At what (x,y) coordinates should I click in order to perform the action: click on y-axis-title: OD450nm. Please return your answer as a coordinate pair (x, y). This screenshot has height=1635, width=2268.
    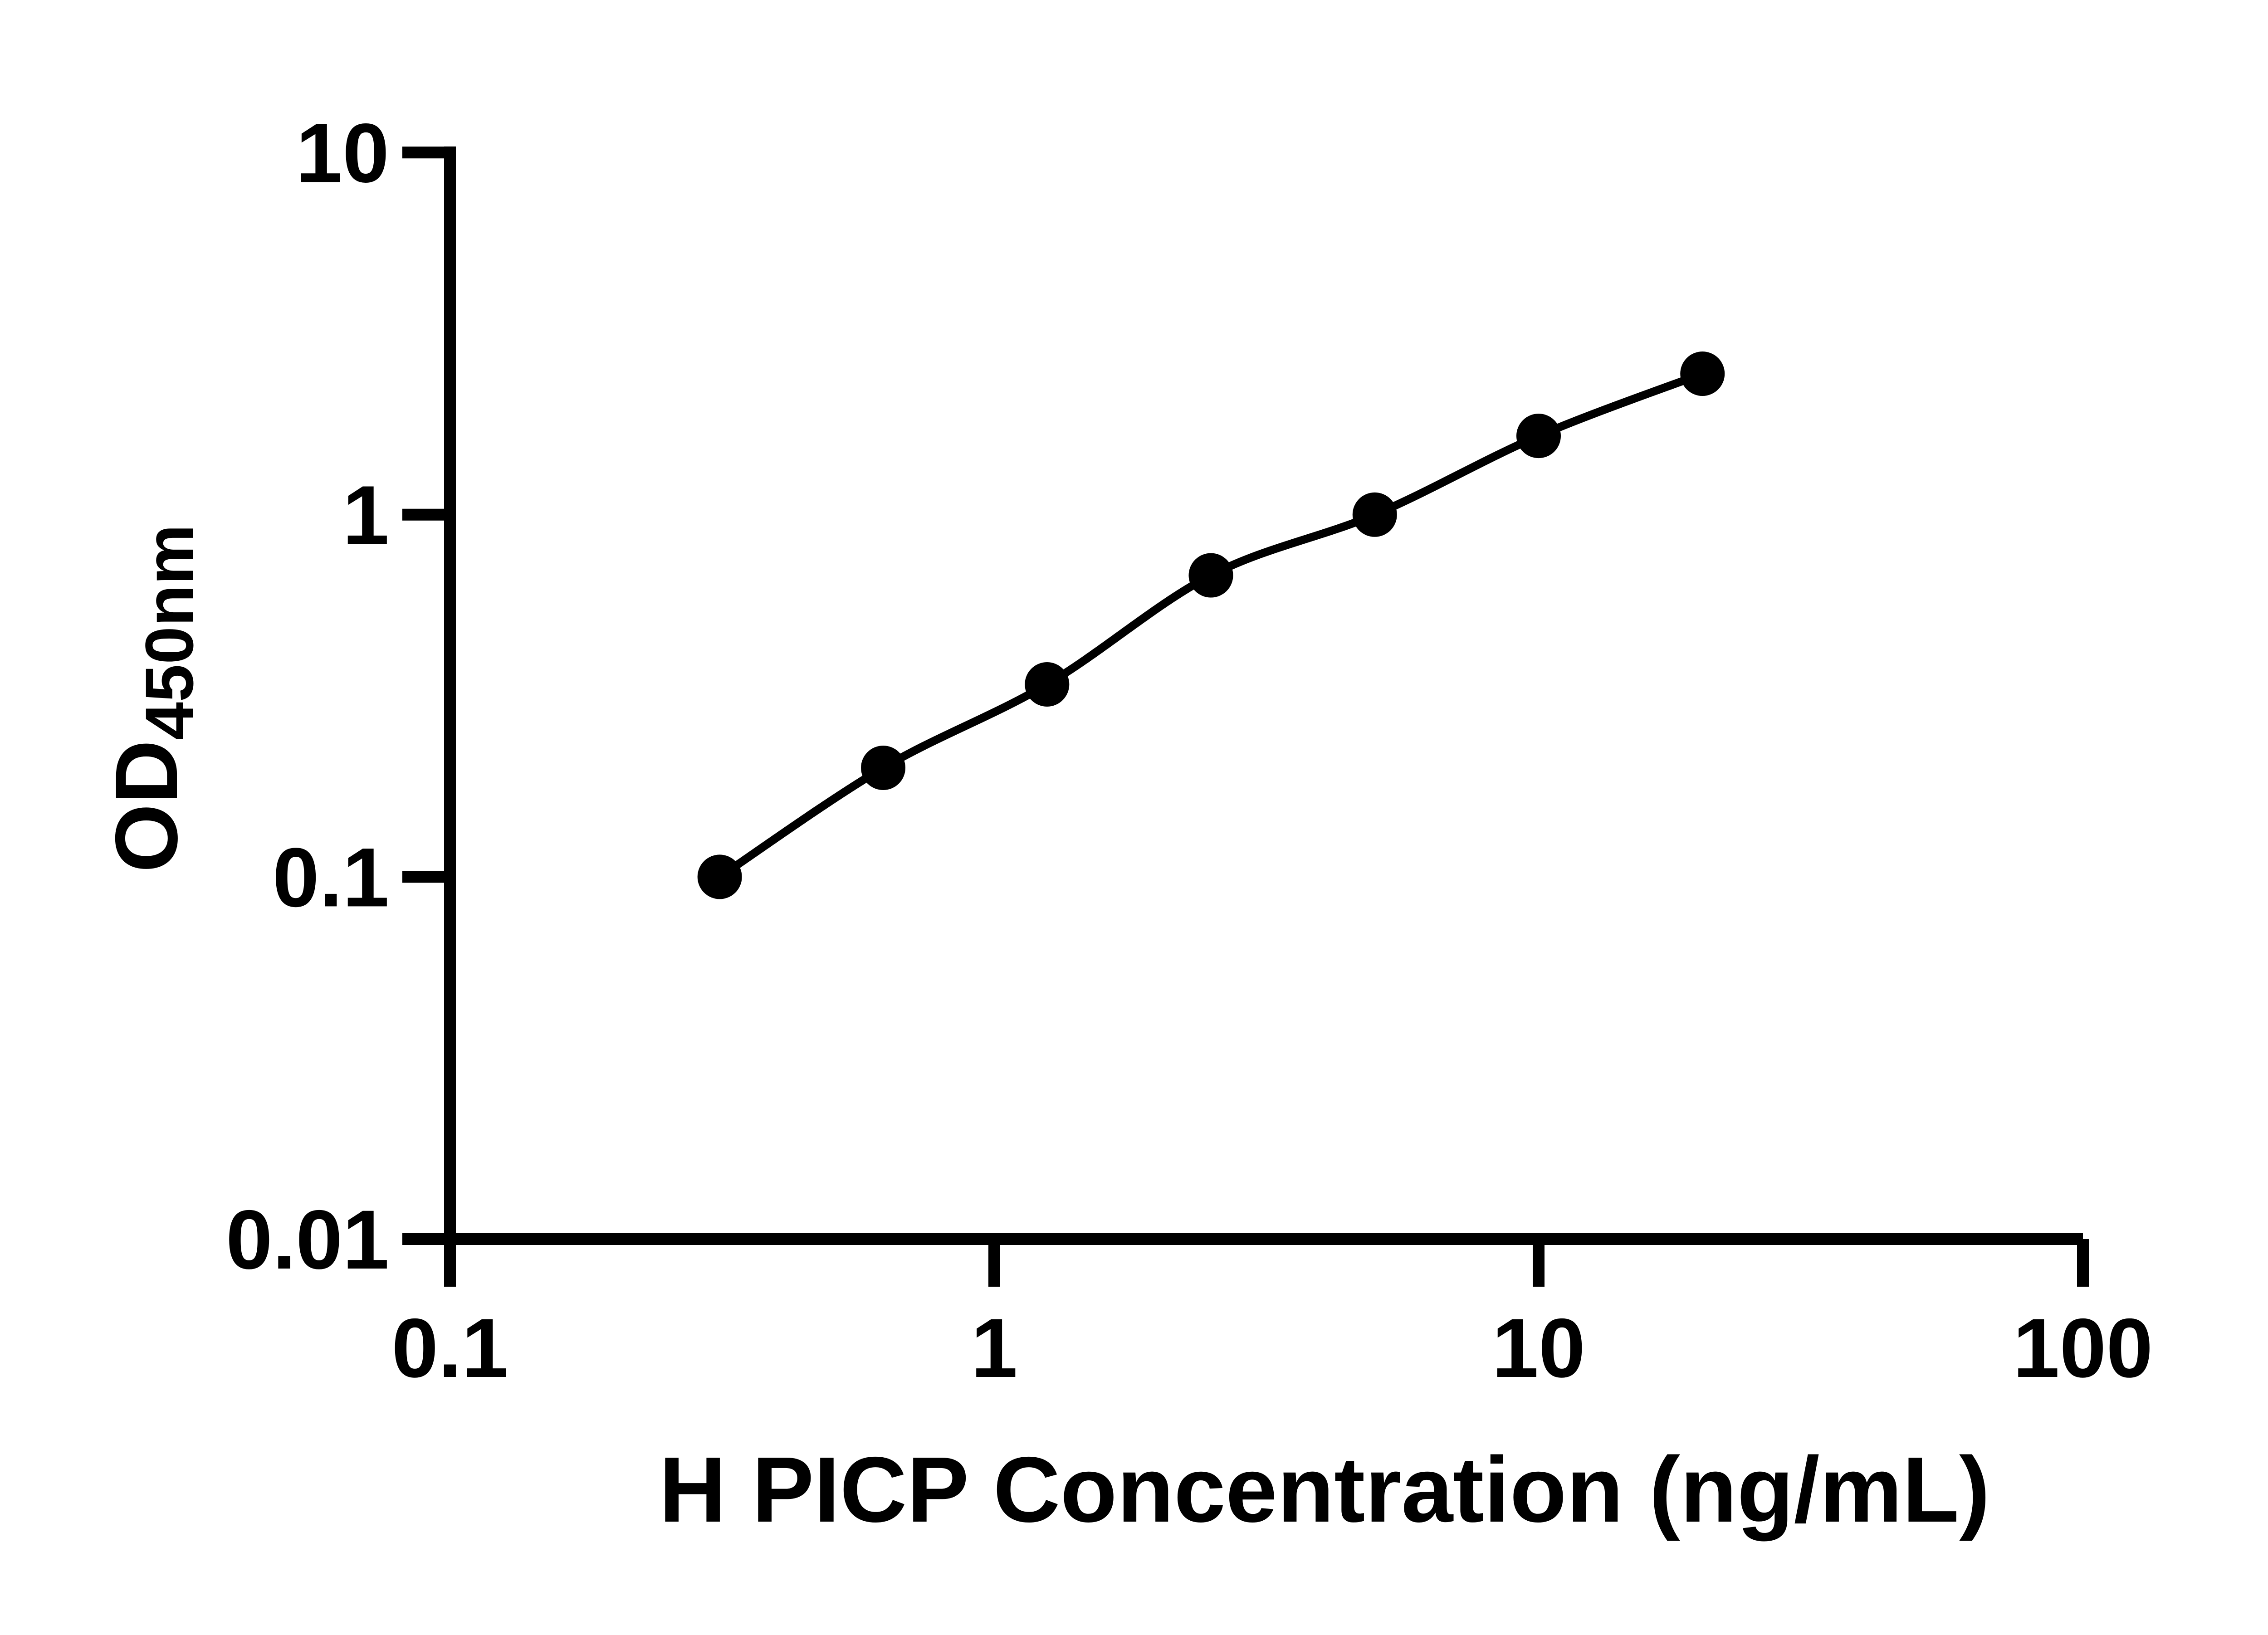
    Looking at the image, I should click on (152, 699).